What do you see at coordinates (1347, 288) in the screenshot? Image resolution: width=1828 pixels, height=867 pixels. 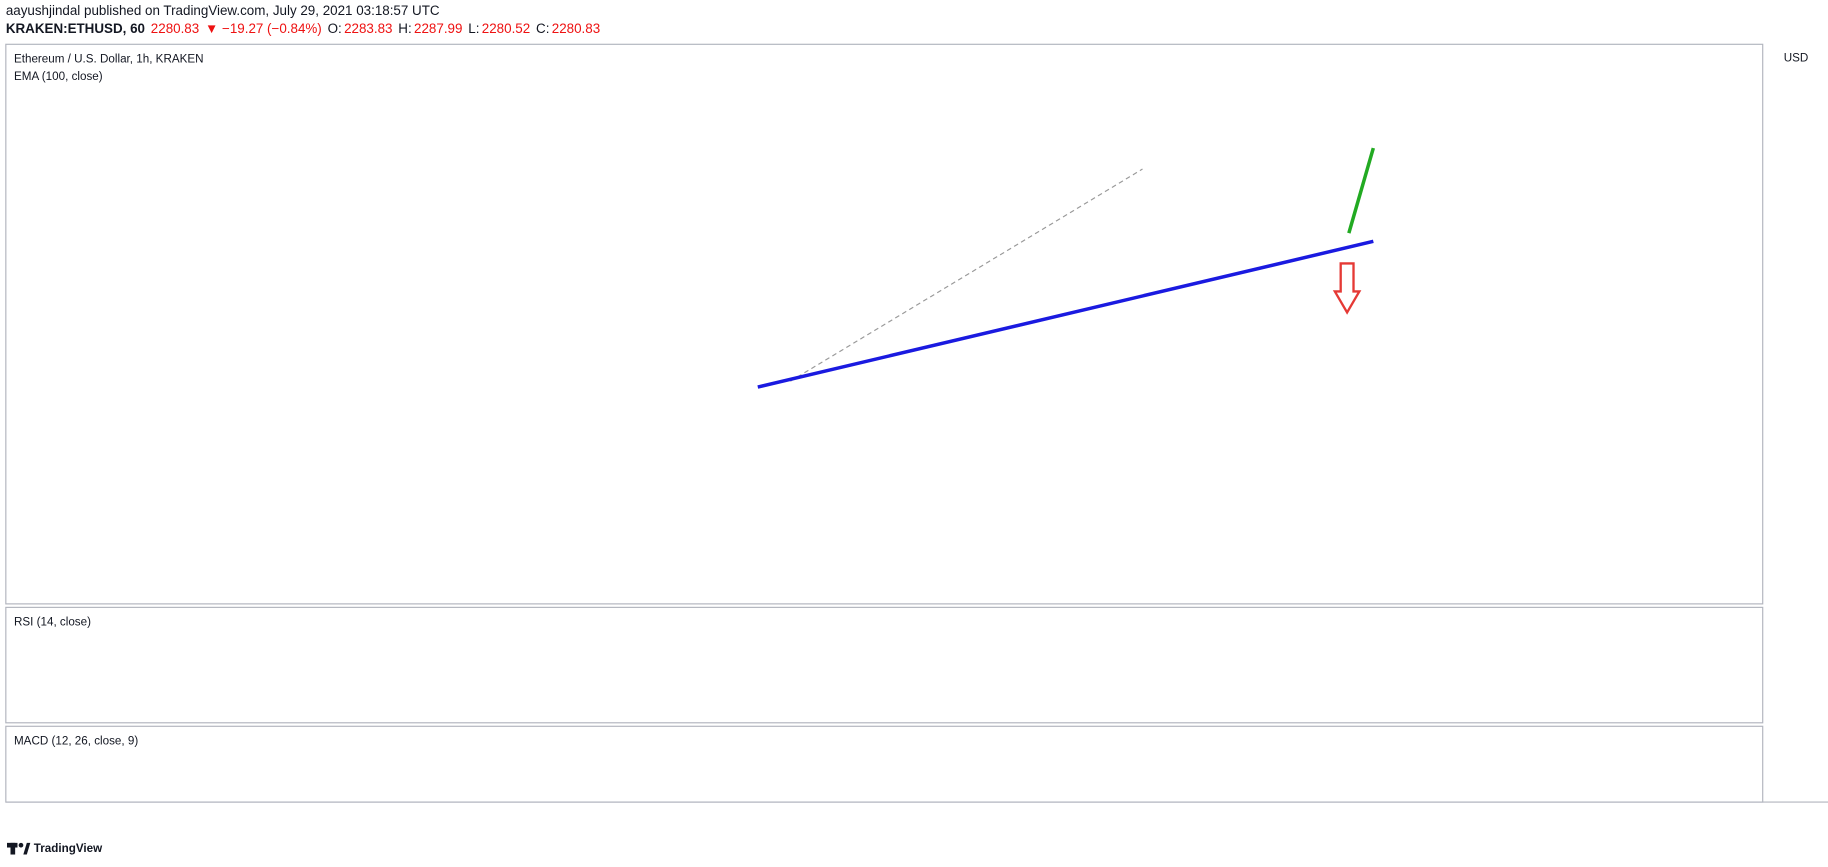 I see `bearish-arrow` at bounding box center [1347, 288].